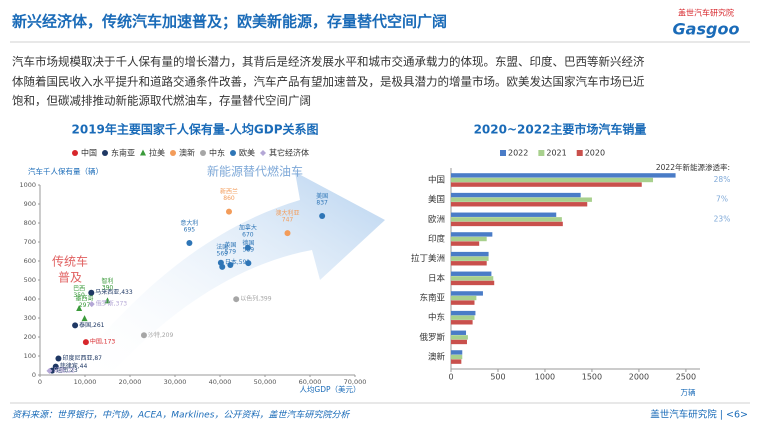  I want to click on penetration-label: 7%, so click(722, 199).